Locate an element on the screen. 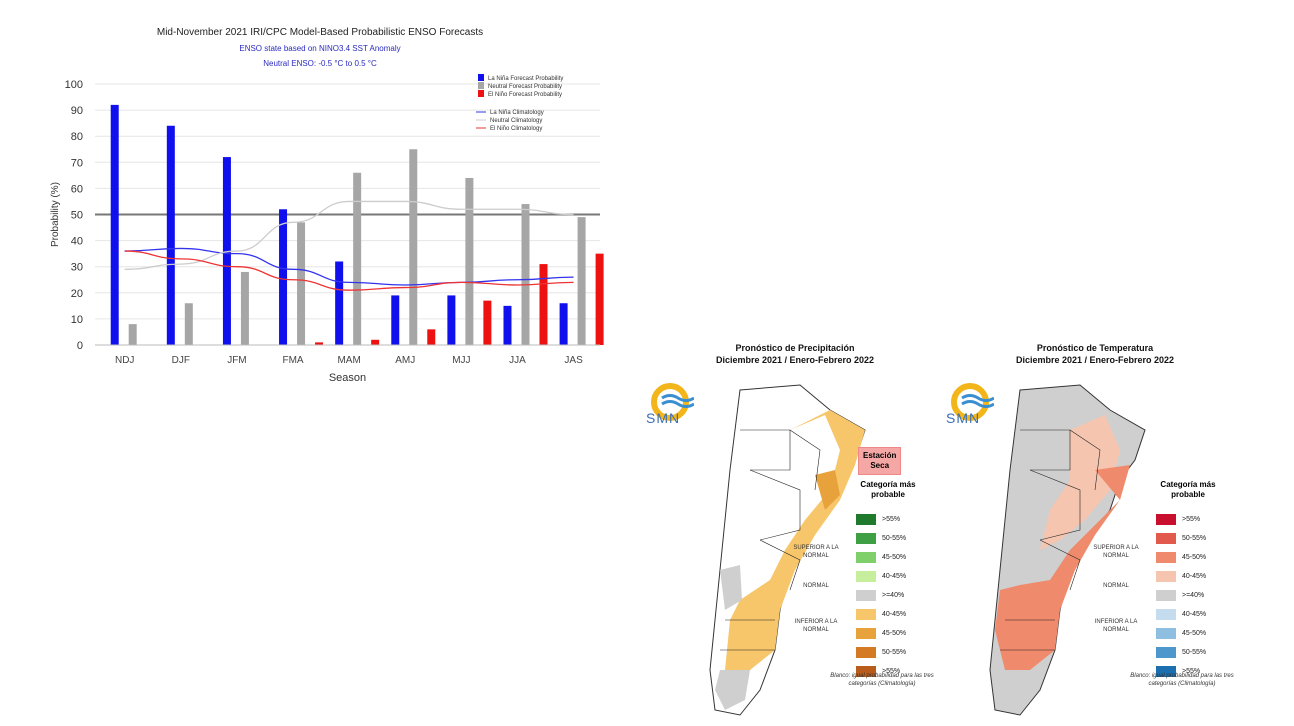  temp-legend-title-2: probable is located at coordinates (1188, 494).